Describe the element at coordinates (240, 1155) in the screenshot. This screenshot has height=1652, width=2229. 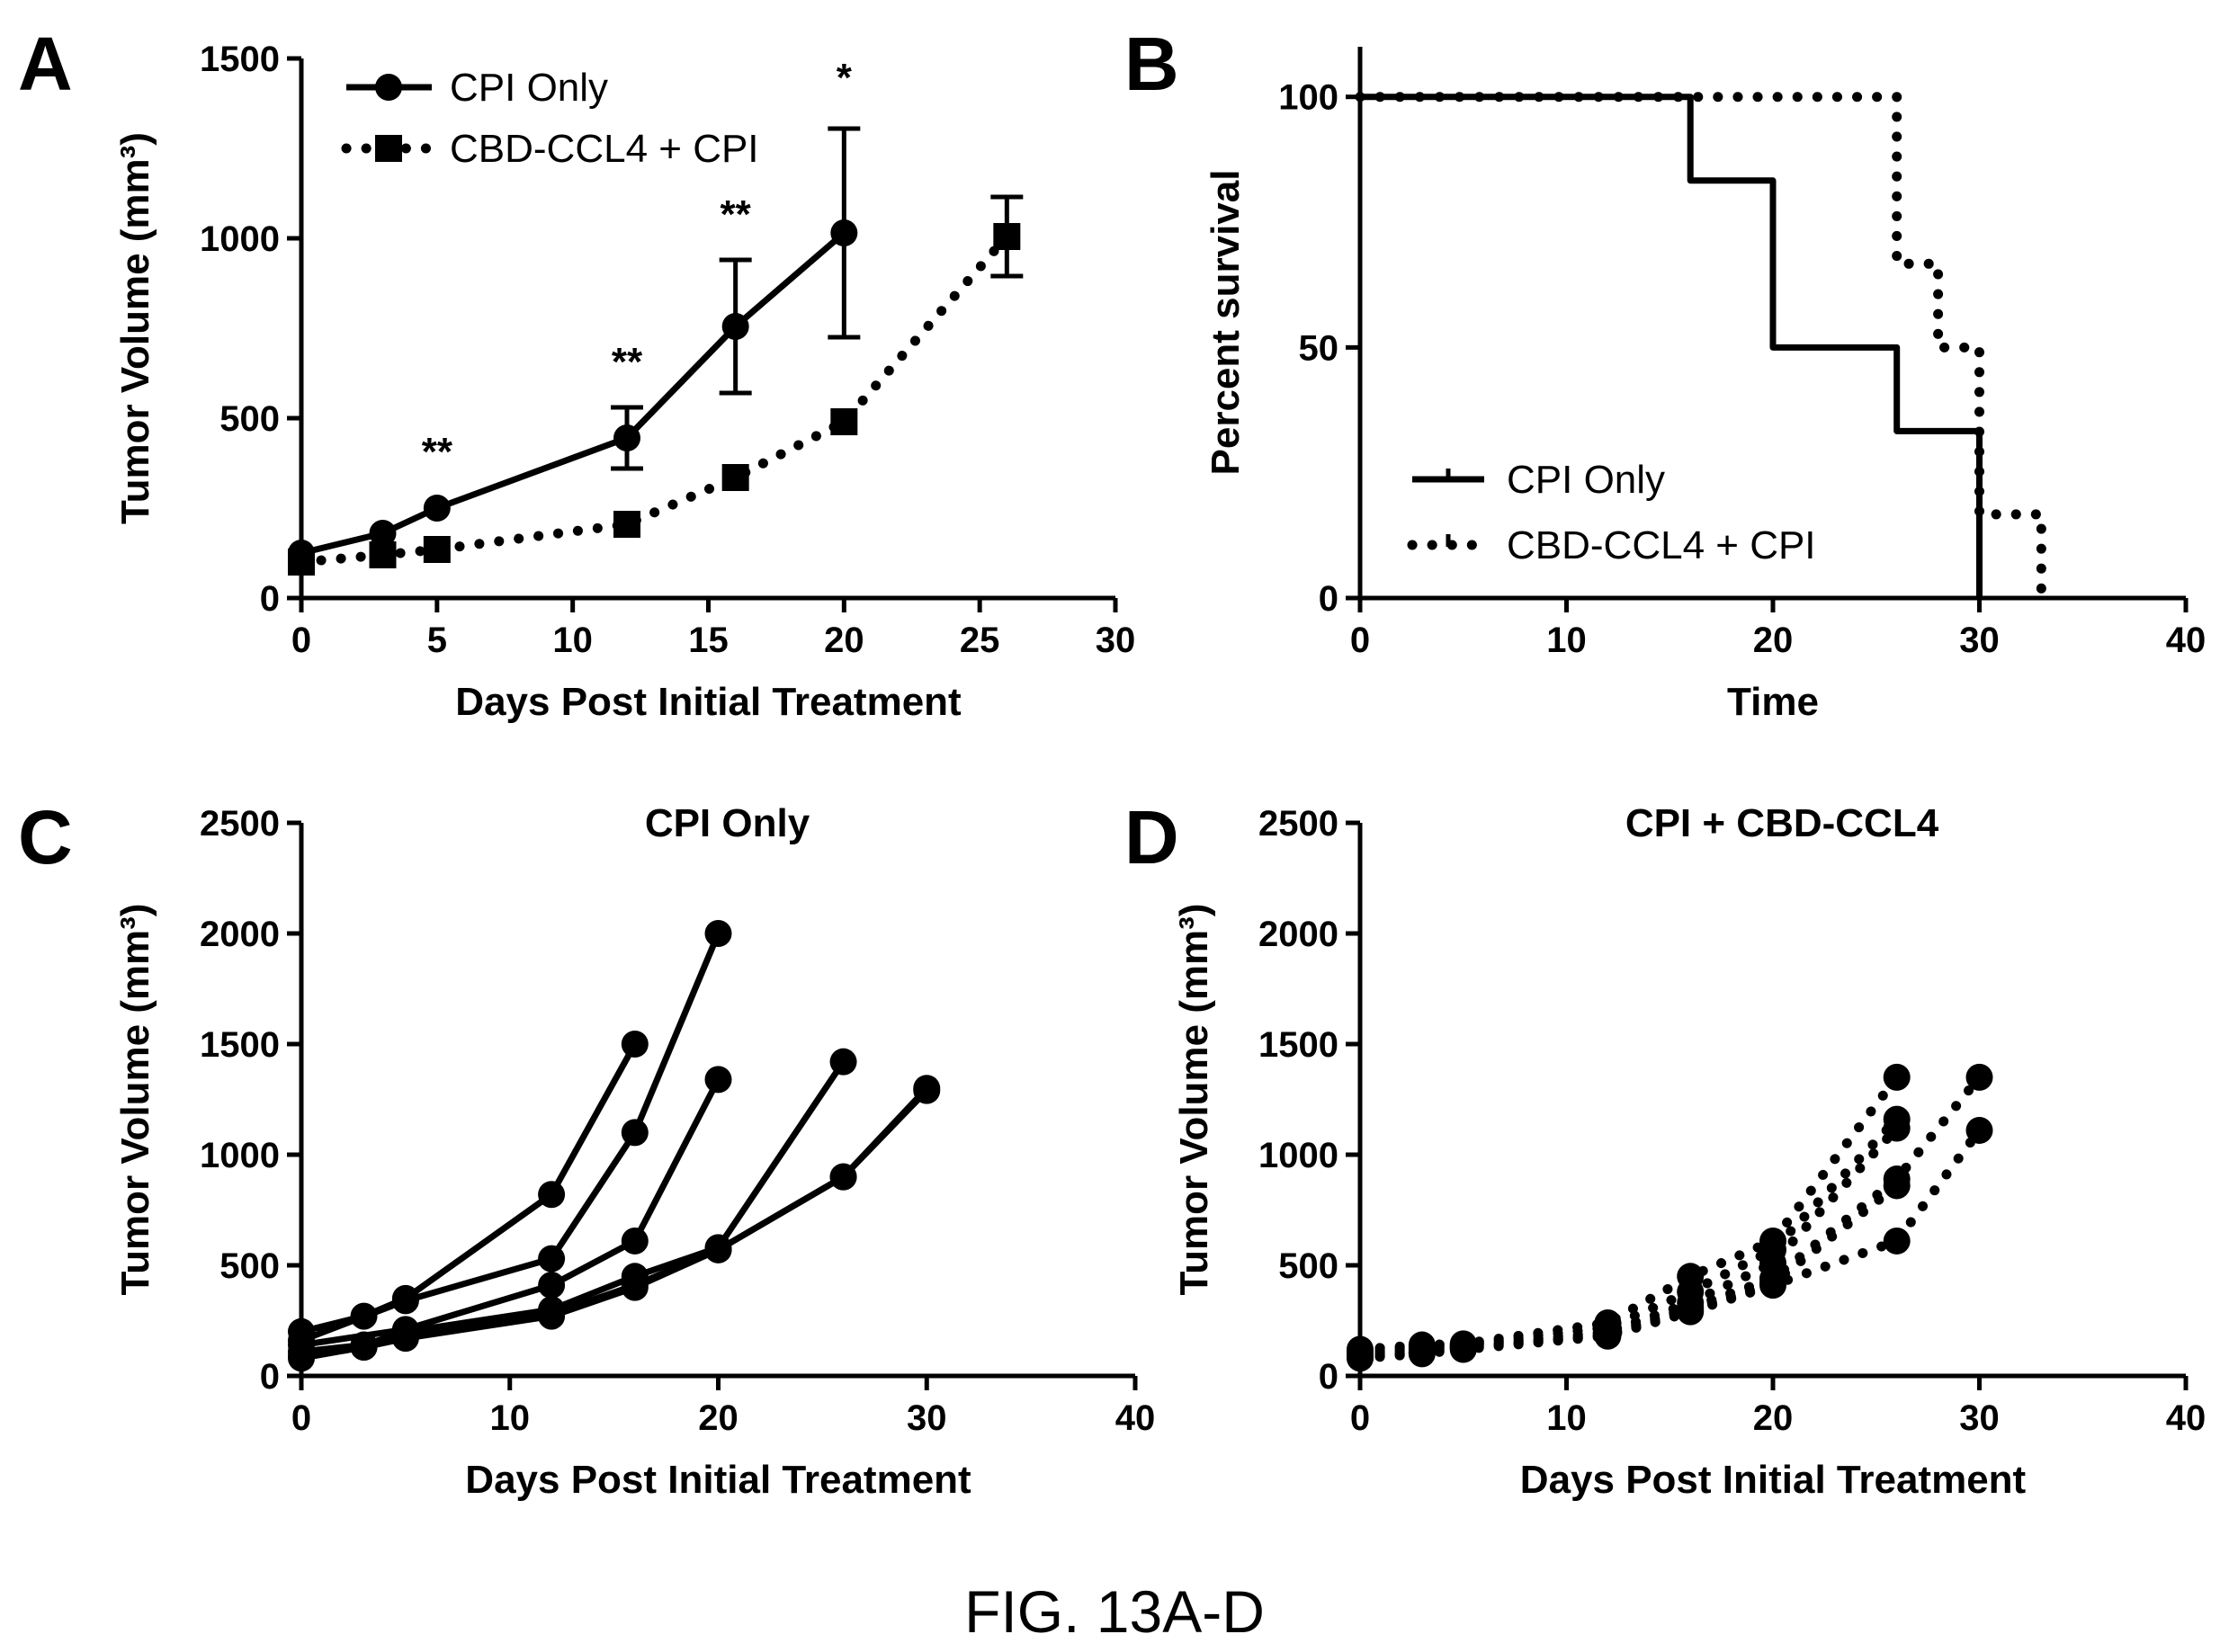
I see `panel-c-y-tick-label: 1000` at that location.